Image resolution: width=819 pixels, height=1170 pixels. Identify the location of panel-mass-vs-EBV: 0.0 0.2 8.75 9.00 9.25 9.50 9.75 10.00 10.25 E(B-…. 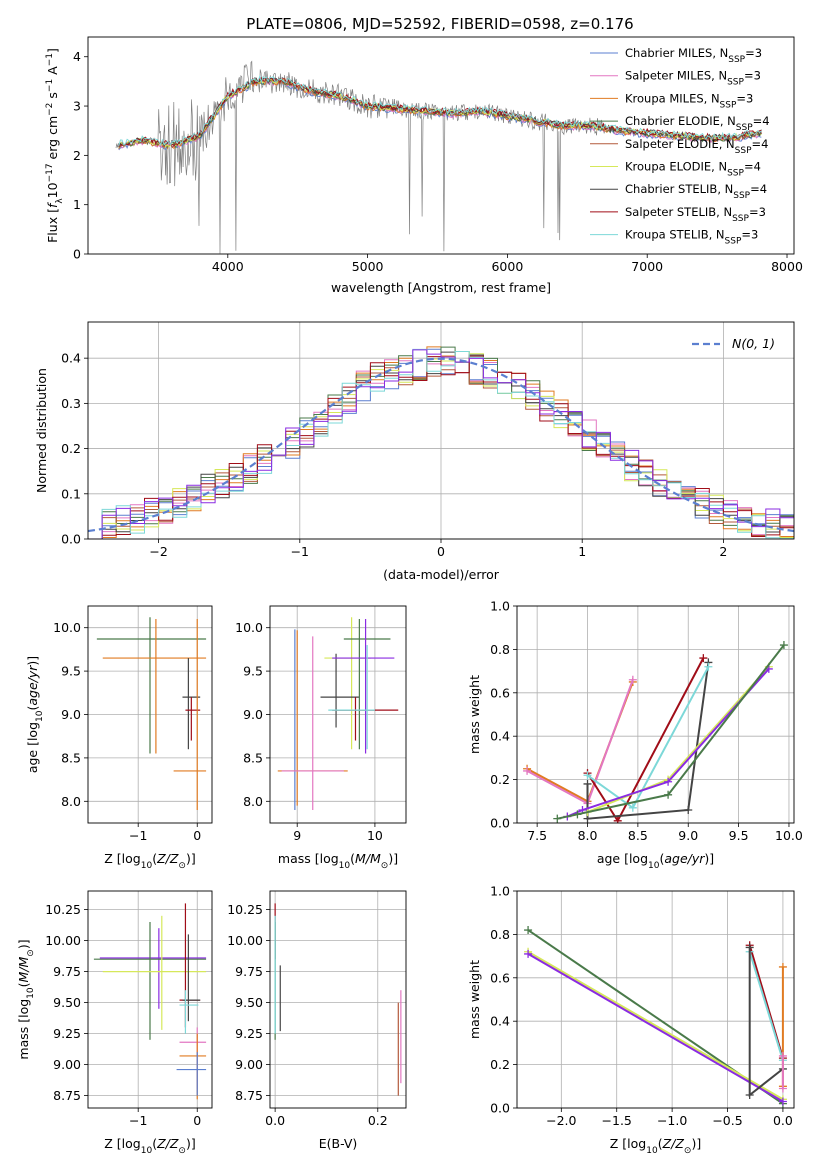
(317, 1020).